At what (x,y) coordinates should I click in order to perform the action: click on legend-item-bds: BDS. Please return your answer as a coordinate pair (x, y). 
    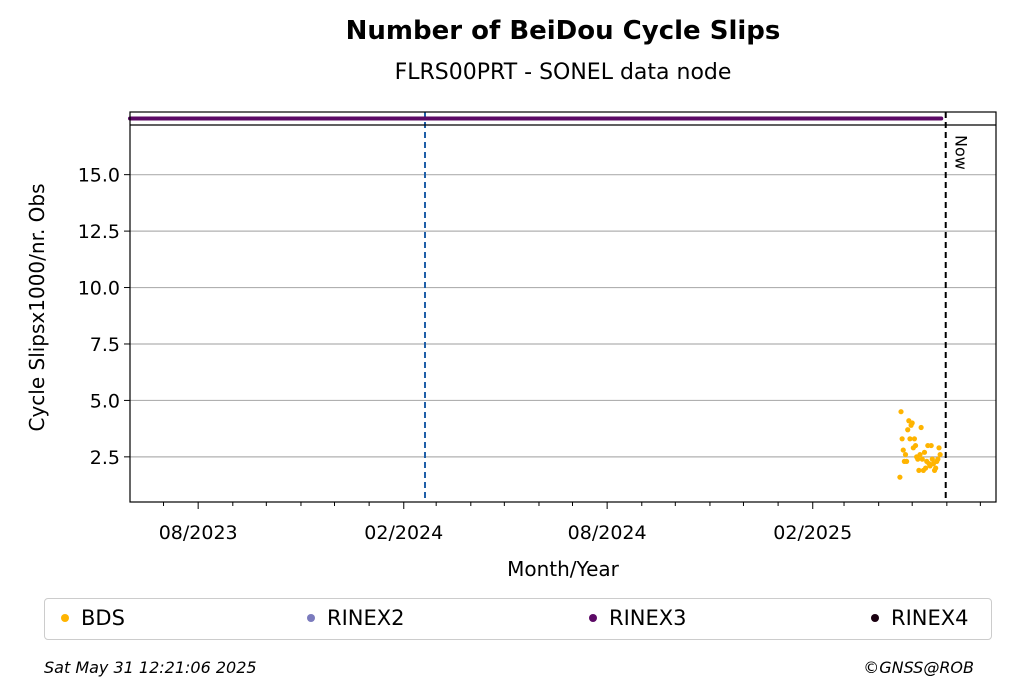
    Looking at the image, I should click on (93, 618).